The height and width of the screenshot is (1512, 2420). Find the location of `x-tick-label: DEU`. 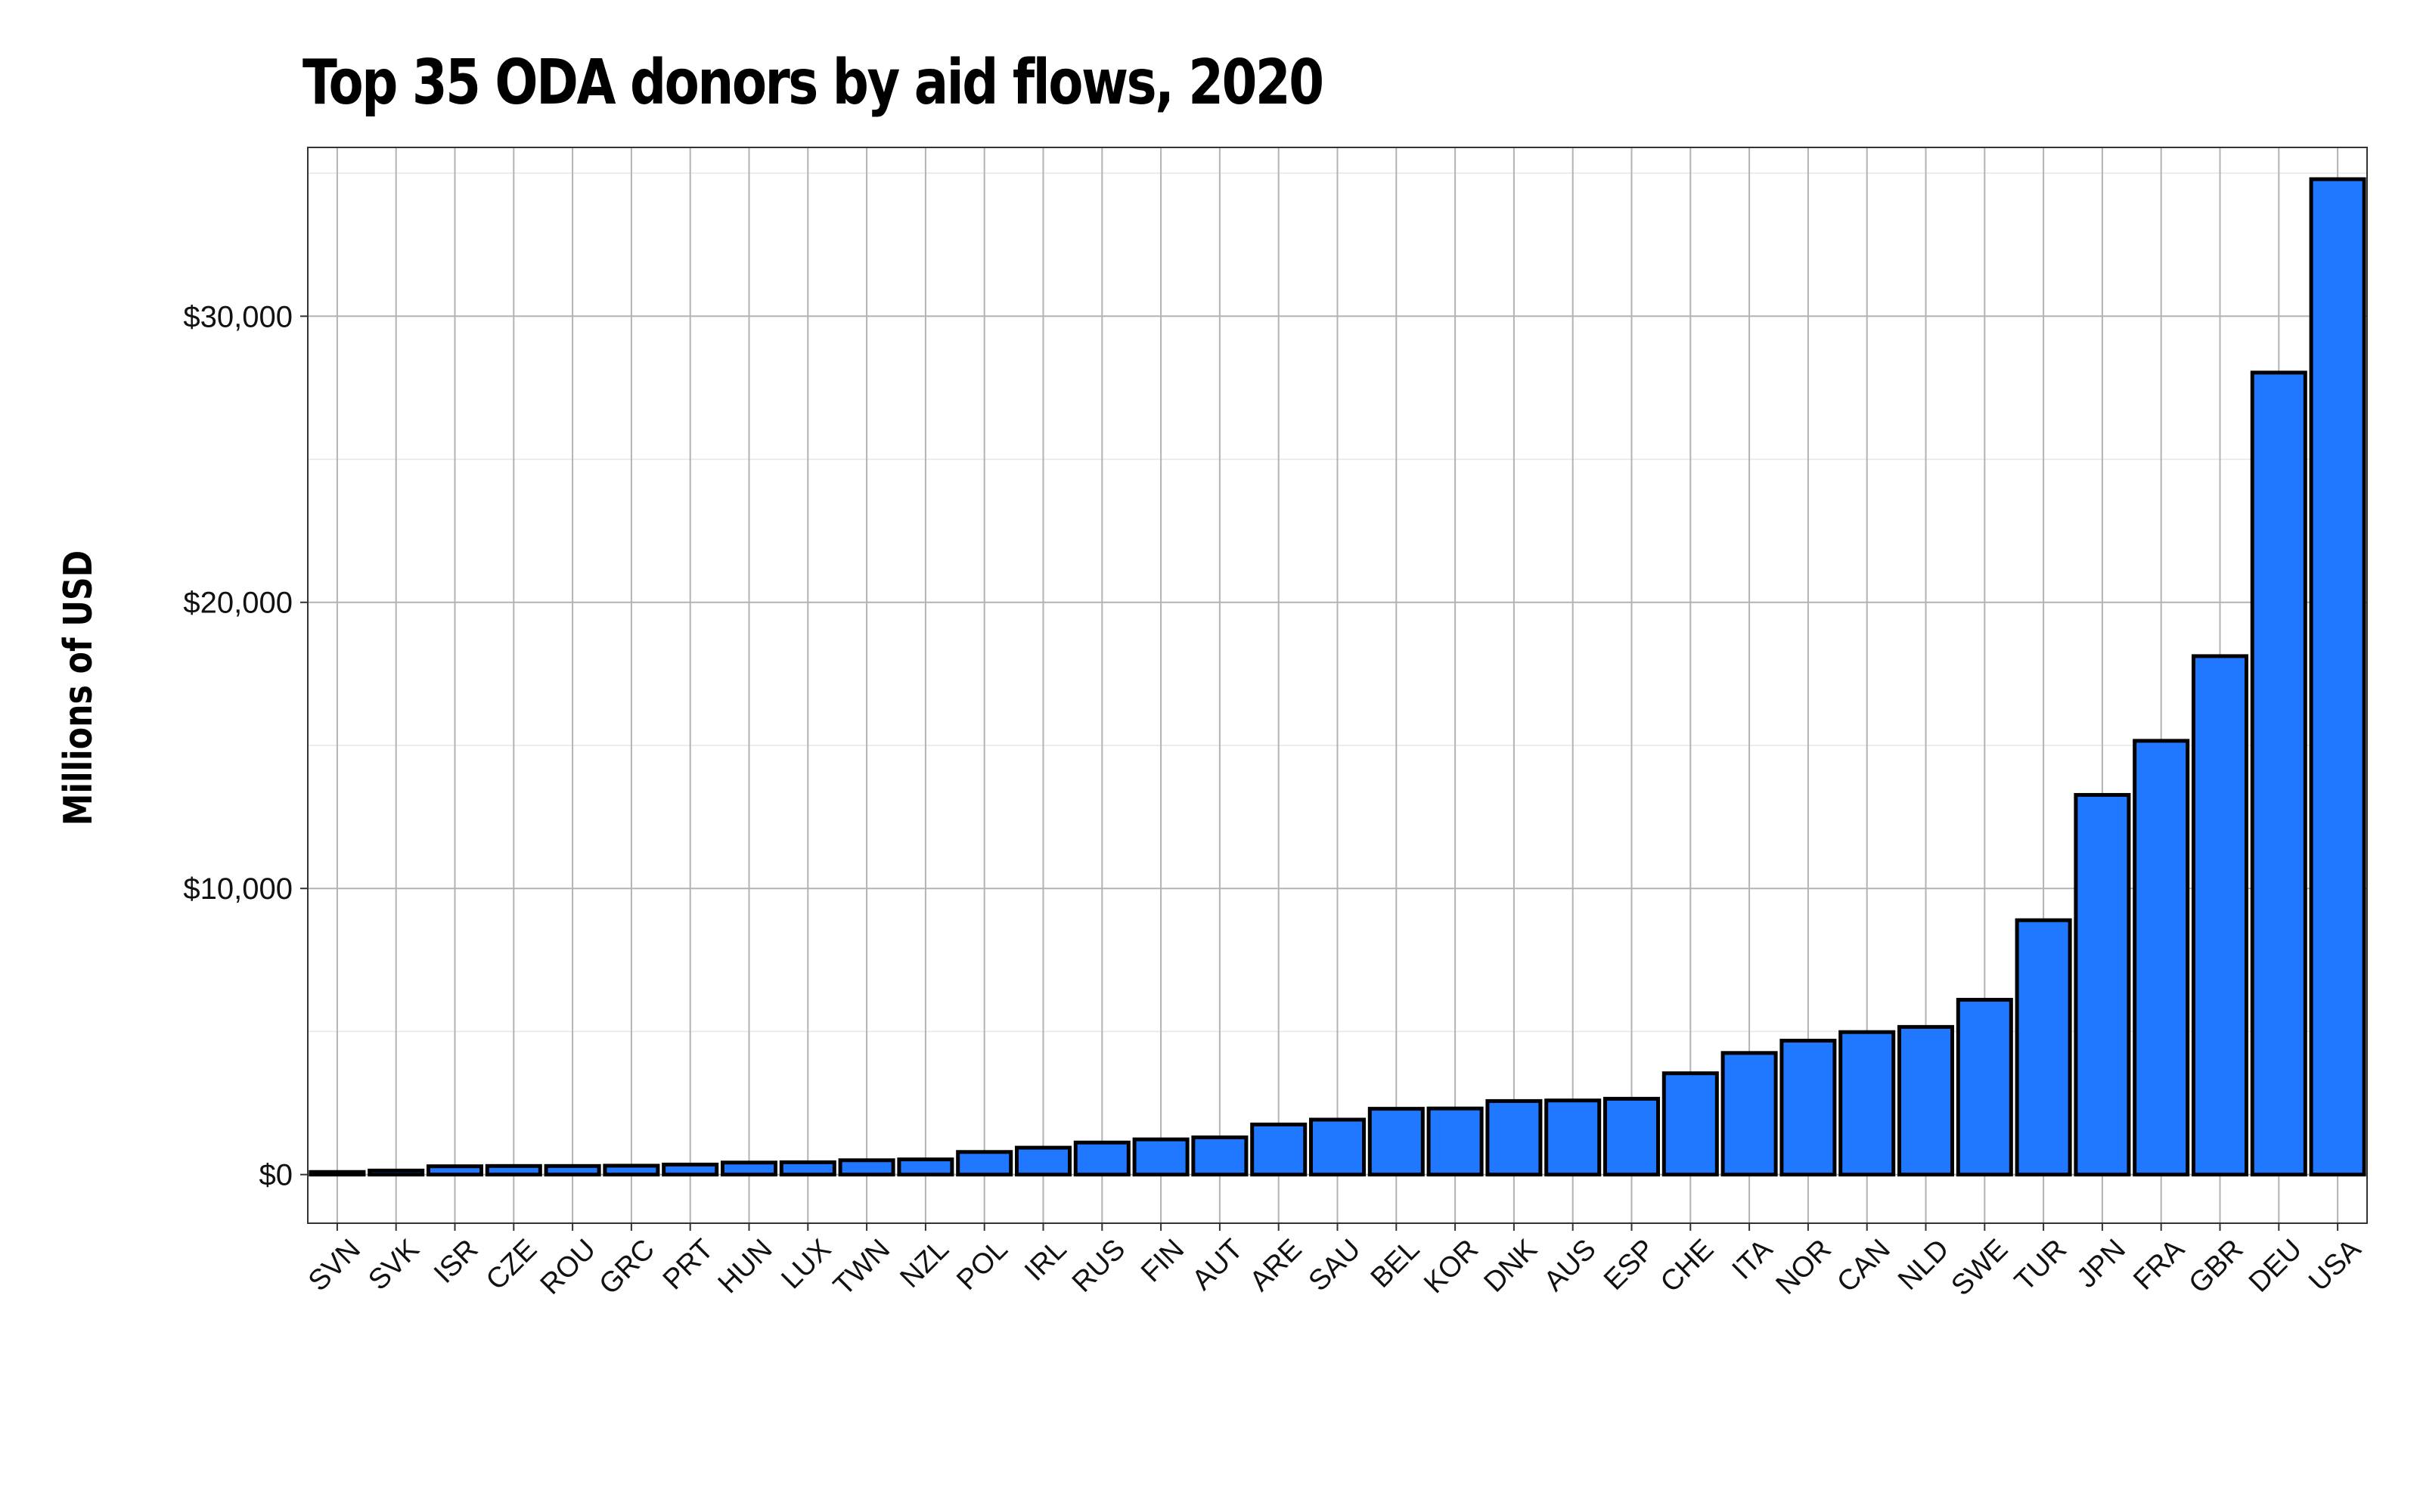

x-tick-label: DEU is located at coordinates (2275, 1265).